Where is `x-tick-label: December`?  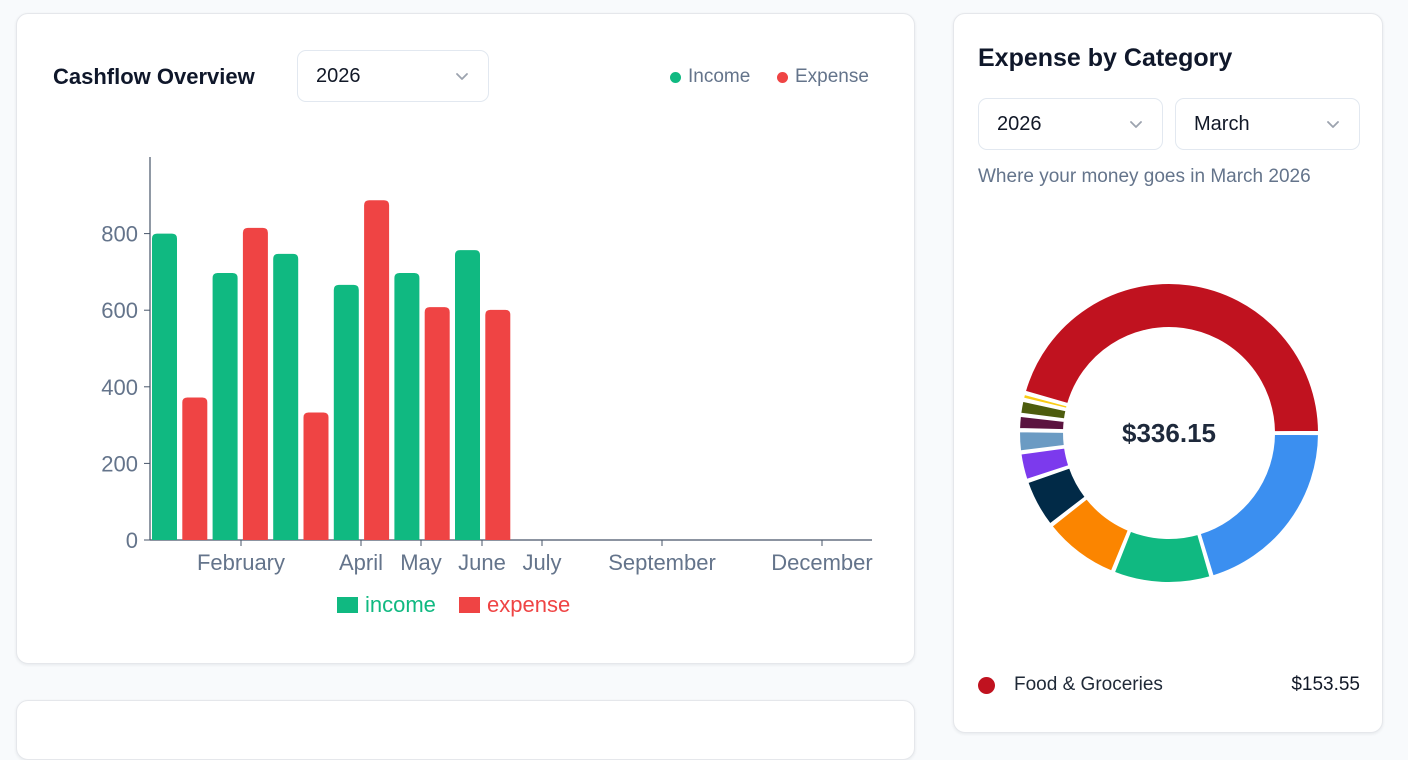 x-tick-label: December is located at coordinates (821, 562).